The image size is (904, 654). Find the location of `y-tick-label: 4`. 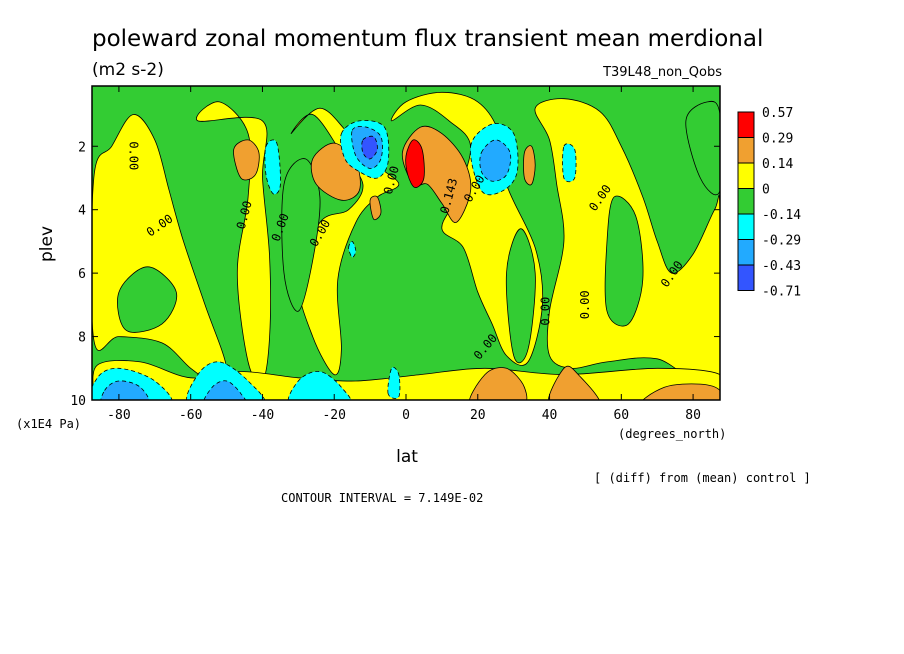

y-tick-label: 4 is located at coordinates (82, 211).